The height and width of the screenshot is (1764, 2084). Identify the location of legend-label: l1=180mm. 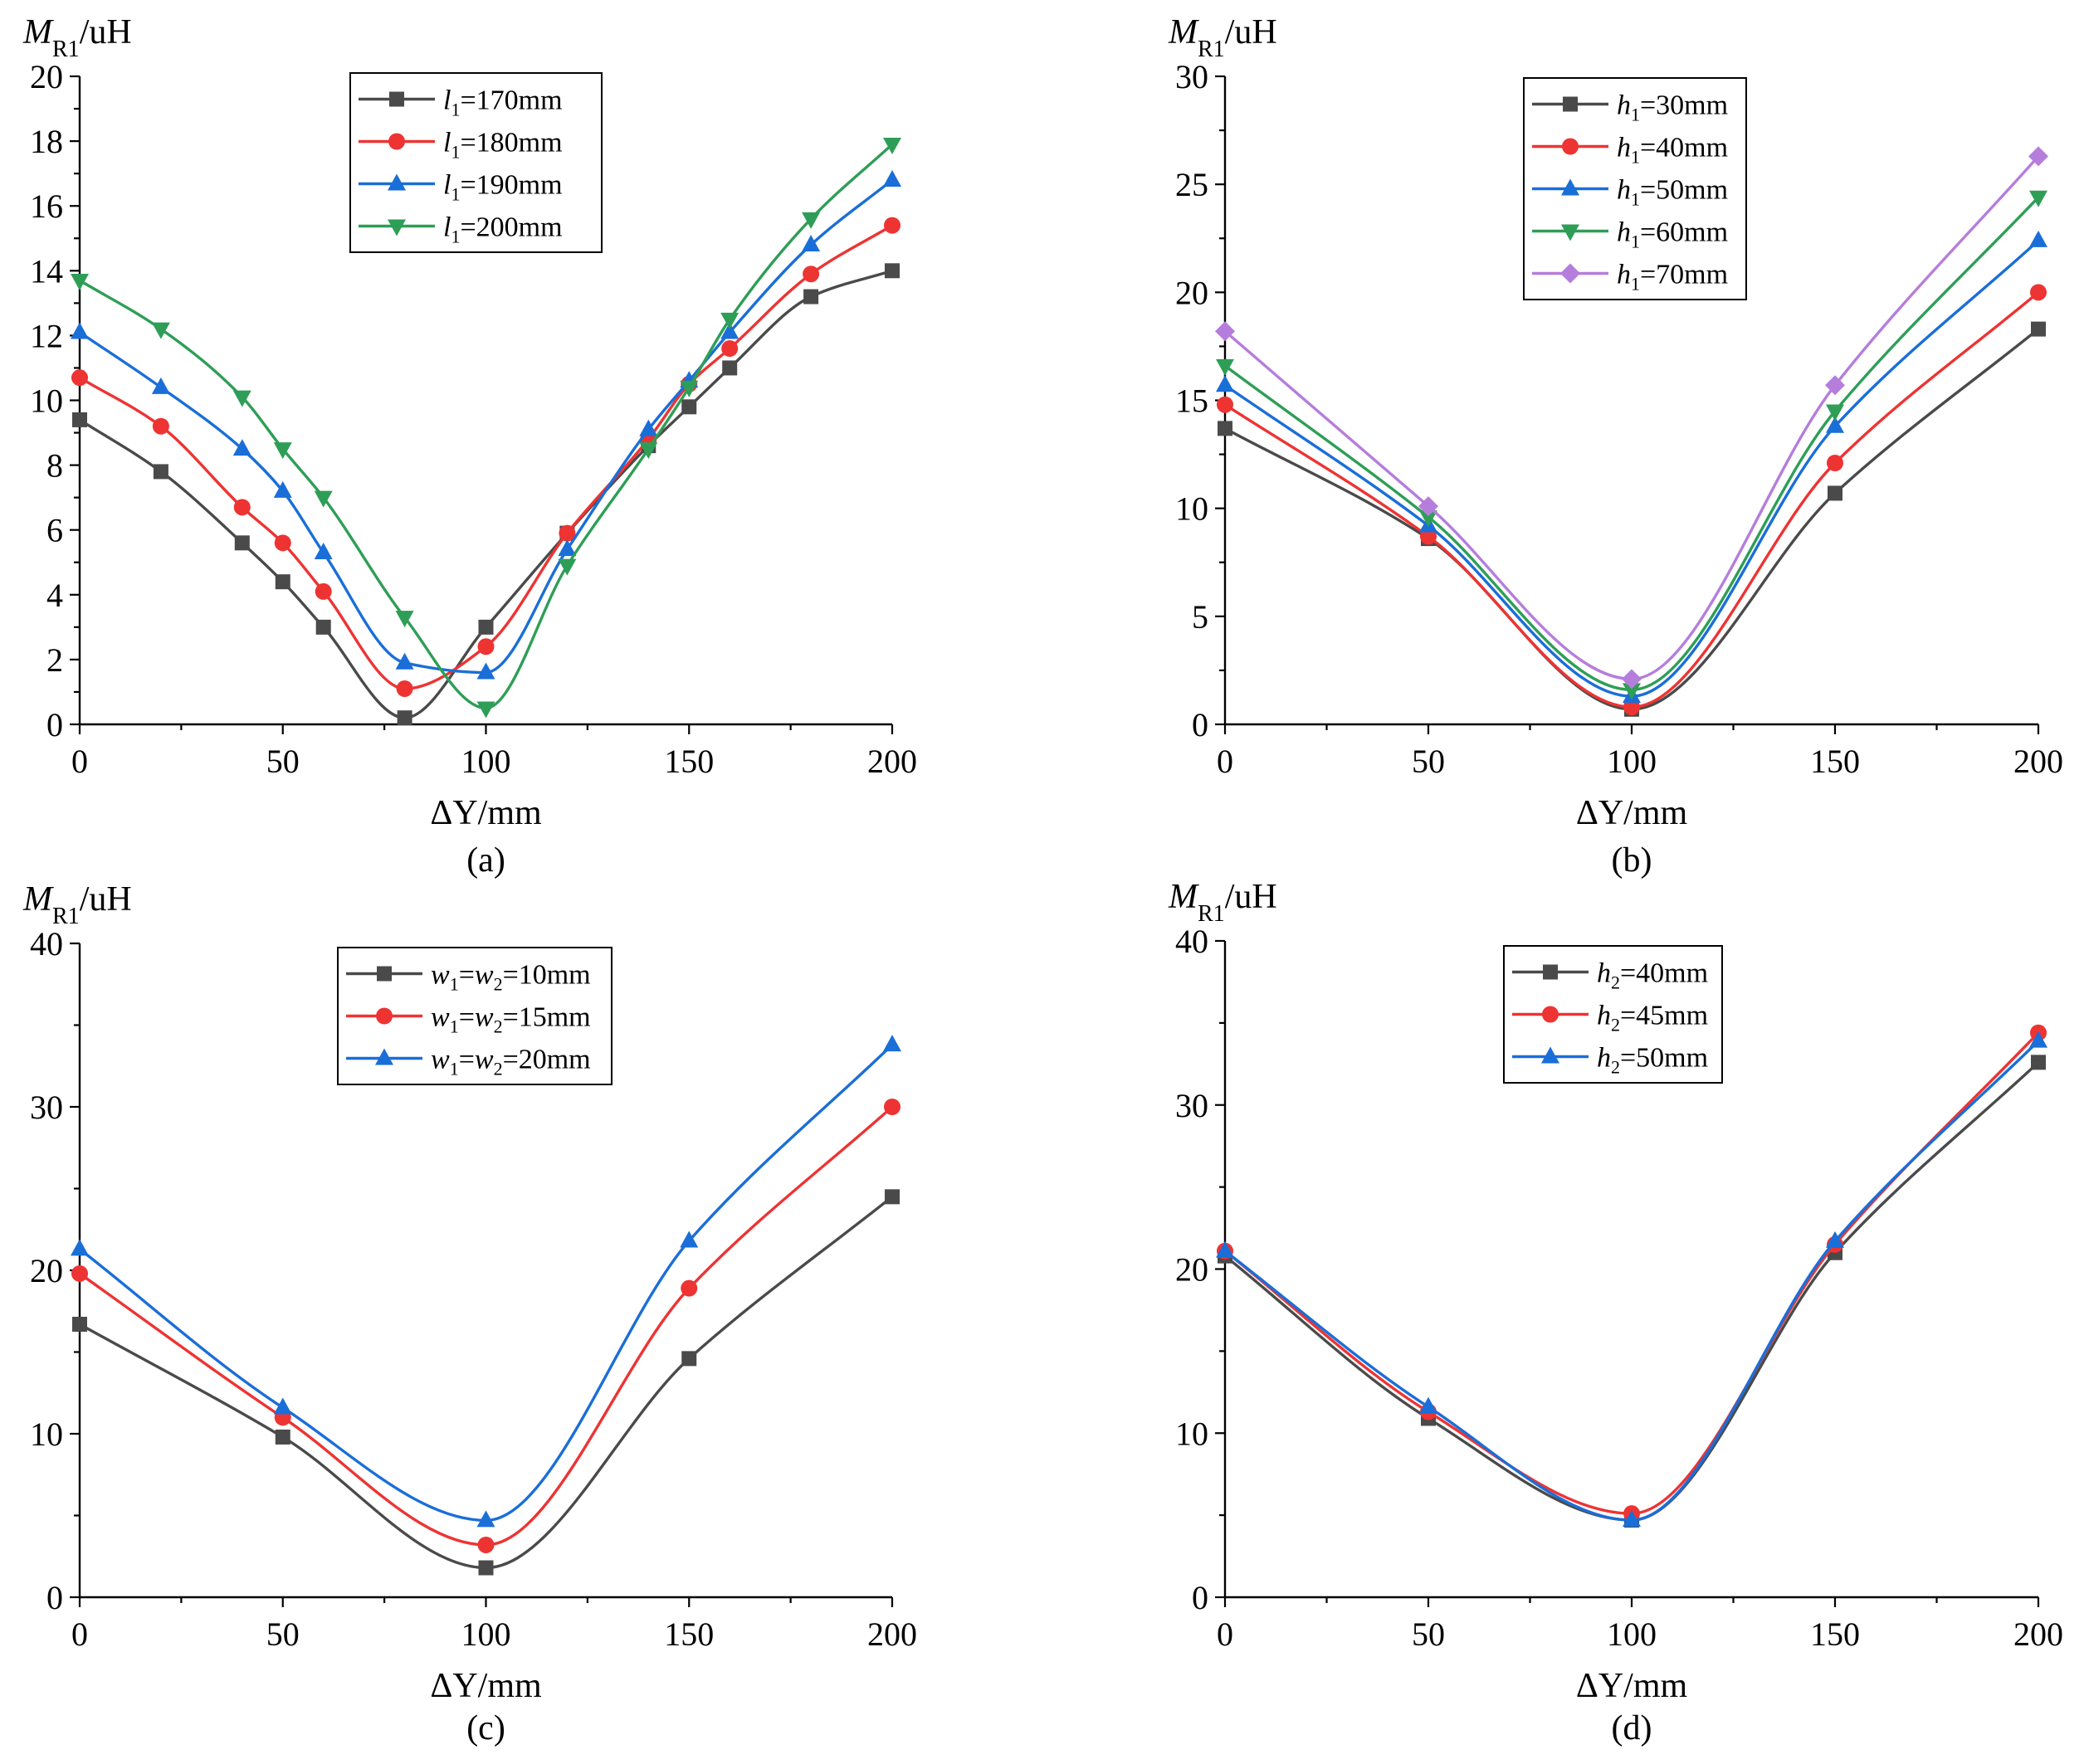
(503, 145).